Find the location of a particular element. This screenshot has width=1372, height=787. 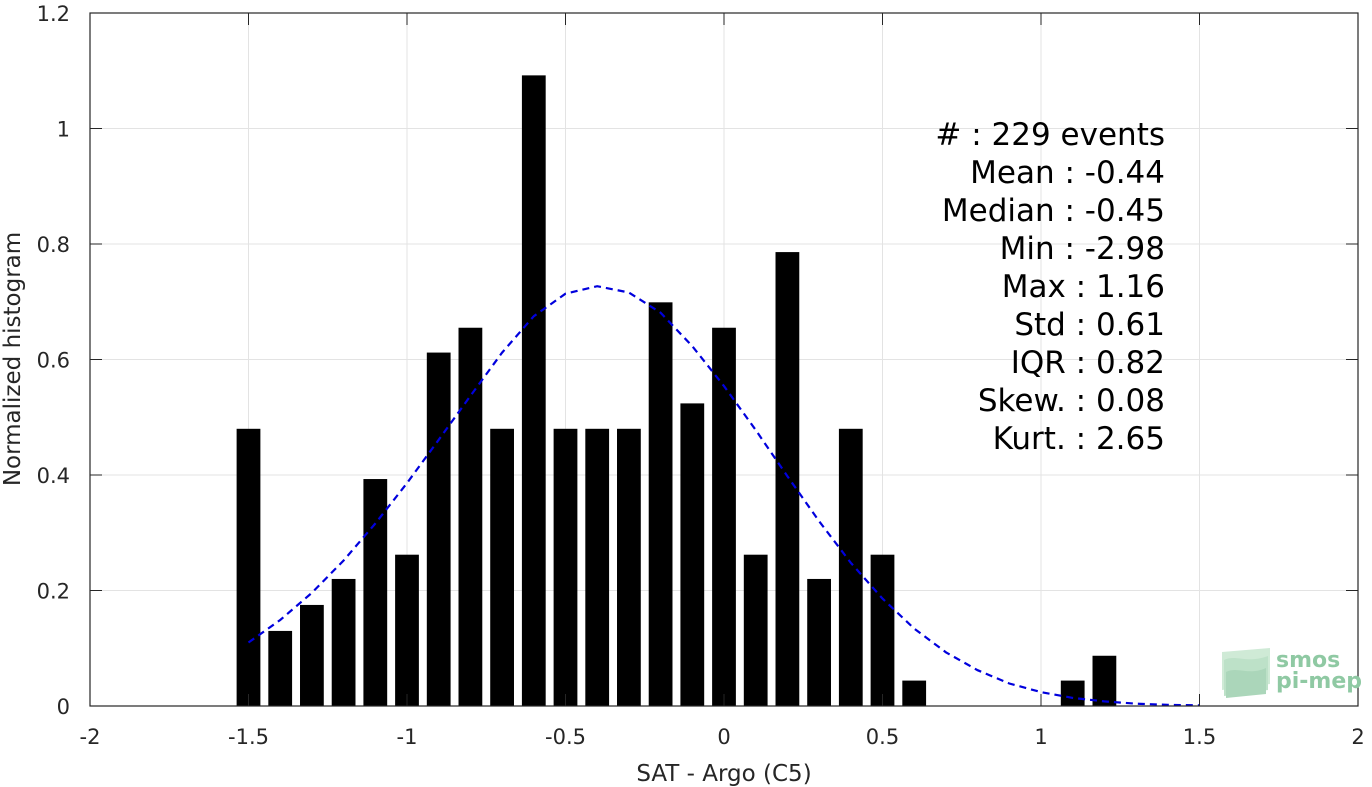

x-tick-label: 1.5 is located at coordinates (1199, 737).